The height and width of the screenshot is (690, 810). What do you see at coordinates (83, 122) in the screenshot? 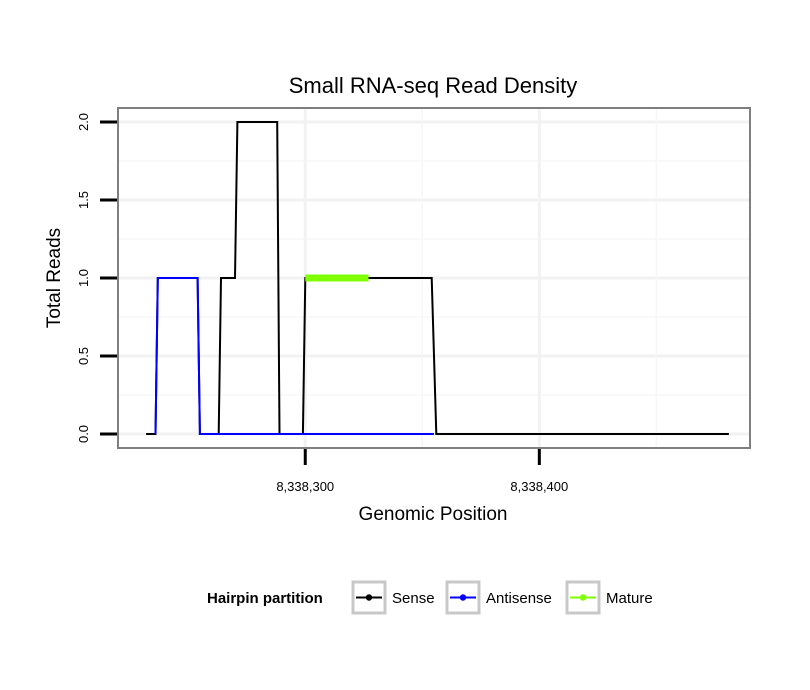
I see `y-tick-label: 2.0` at bounding box center [83, 122].